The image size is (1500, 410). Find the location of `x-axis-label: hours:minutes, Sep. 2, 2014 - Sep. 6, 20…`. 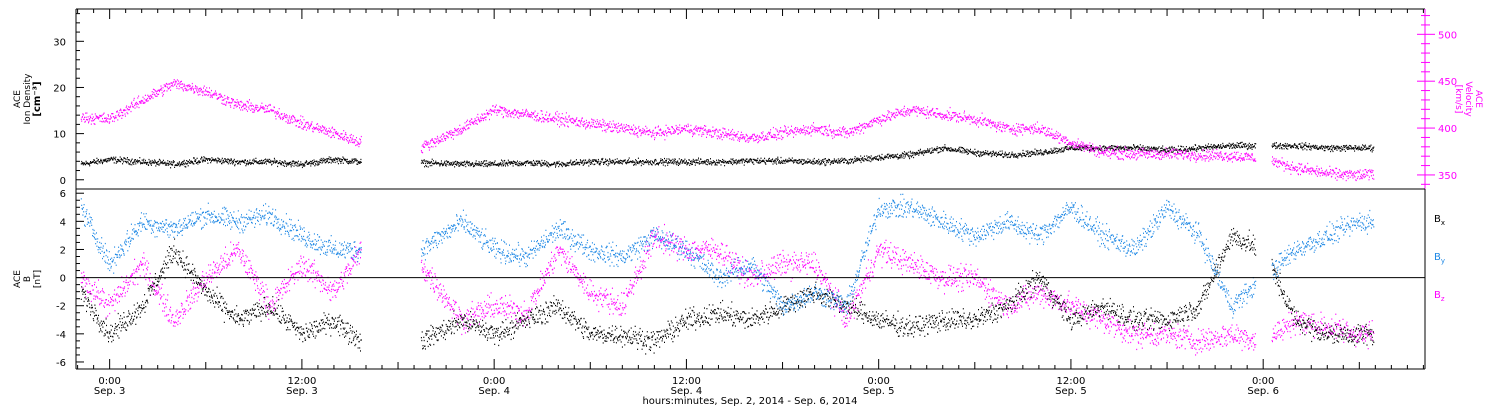

x-axis-label: hours:minutes, Sep. 2, 2014 - Sep. 6, 20… is located at coordinates (749, 401).